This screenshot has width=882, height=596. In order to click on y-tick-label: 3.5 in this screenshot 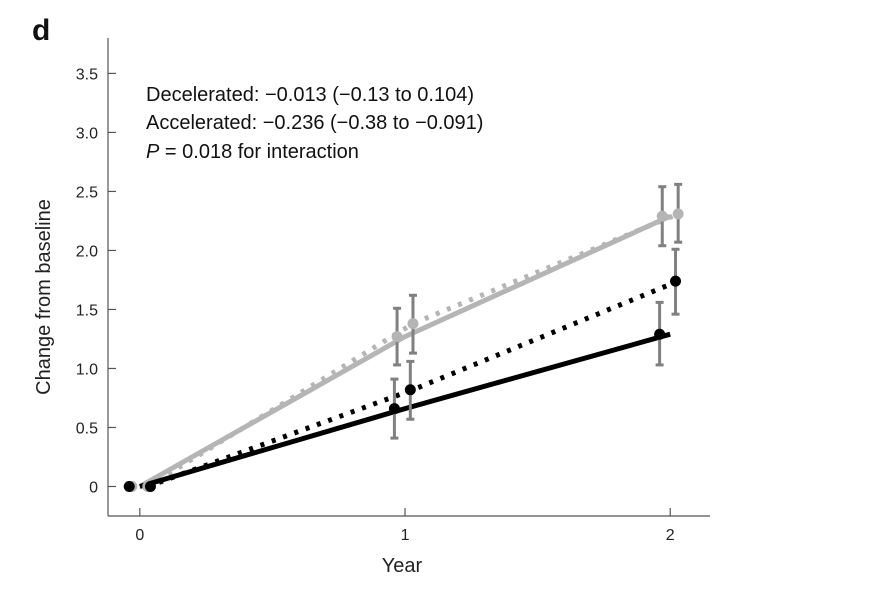, I will do `click(87, 74)`.